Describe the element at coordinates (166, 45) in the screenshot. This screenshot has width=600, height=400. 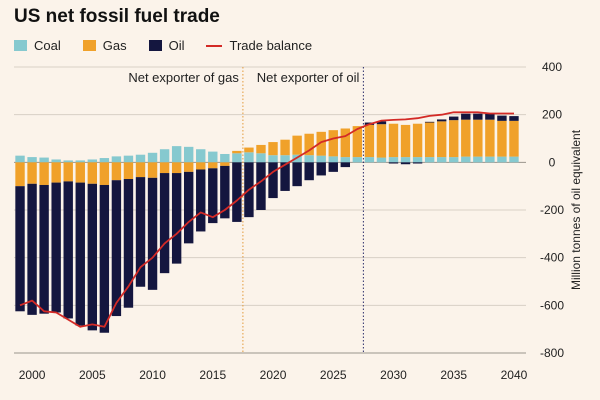
I see `legend-item-oil: Oil` at that location.